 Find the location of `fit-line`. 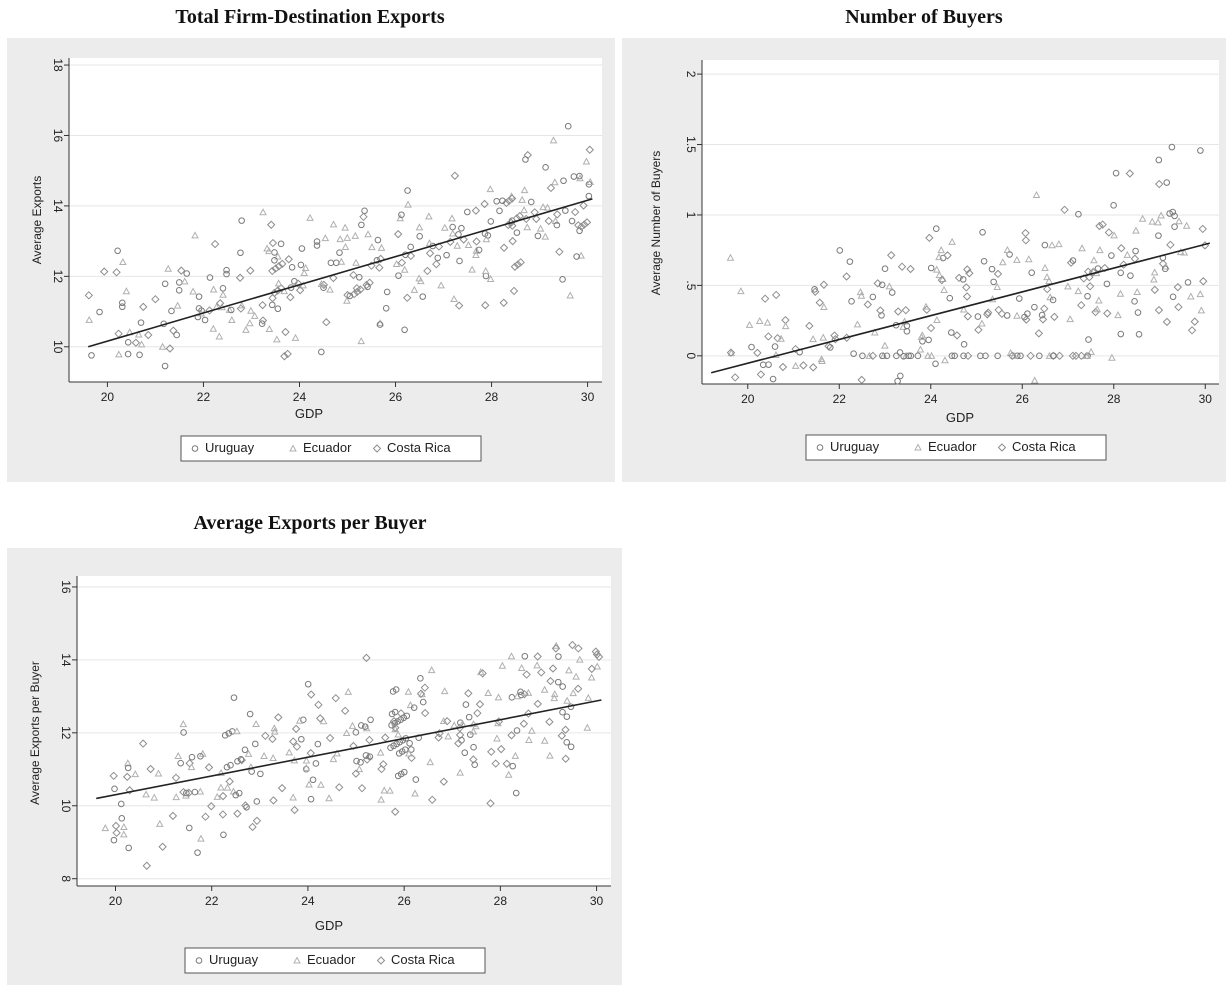

fit-line is located at coordinates (340, 273).